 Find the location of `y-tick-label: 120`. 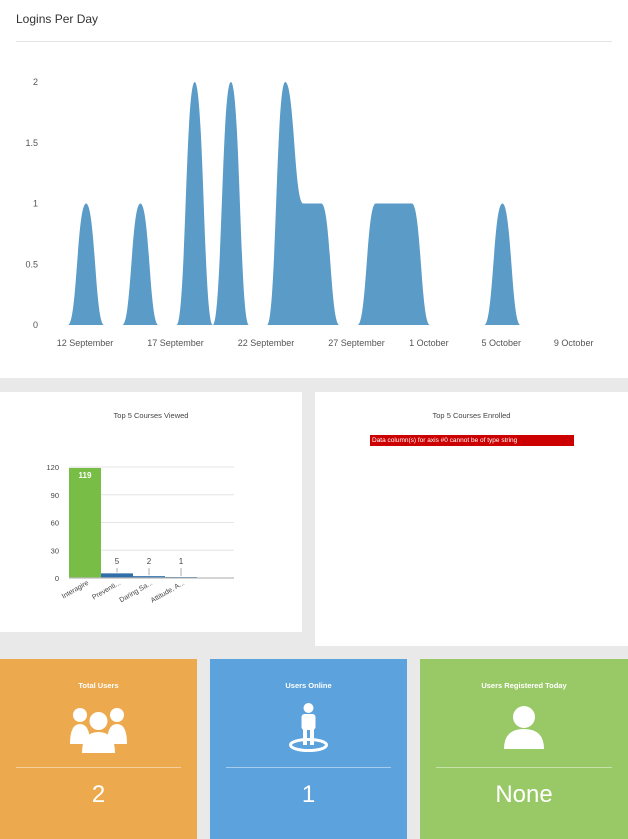

y-tick-label: 120 is located at coordinates (52, 467).